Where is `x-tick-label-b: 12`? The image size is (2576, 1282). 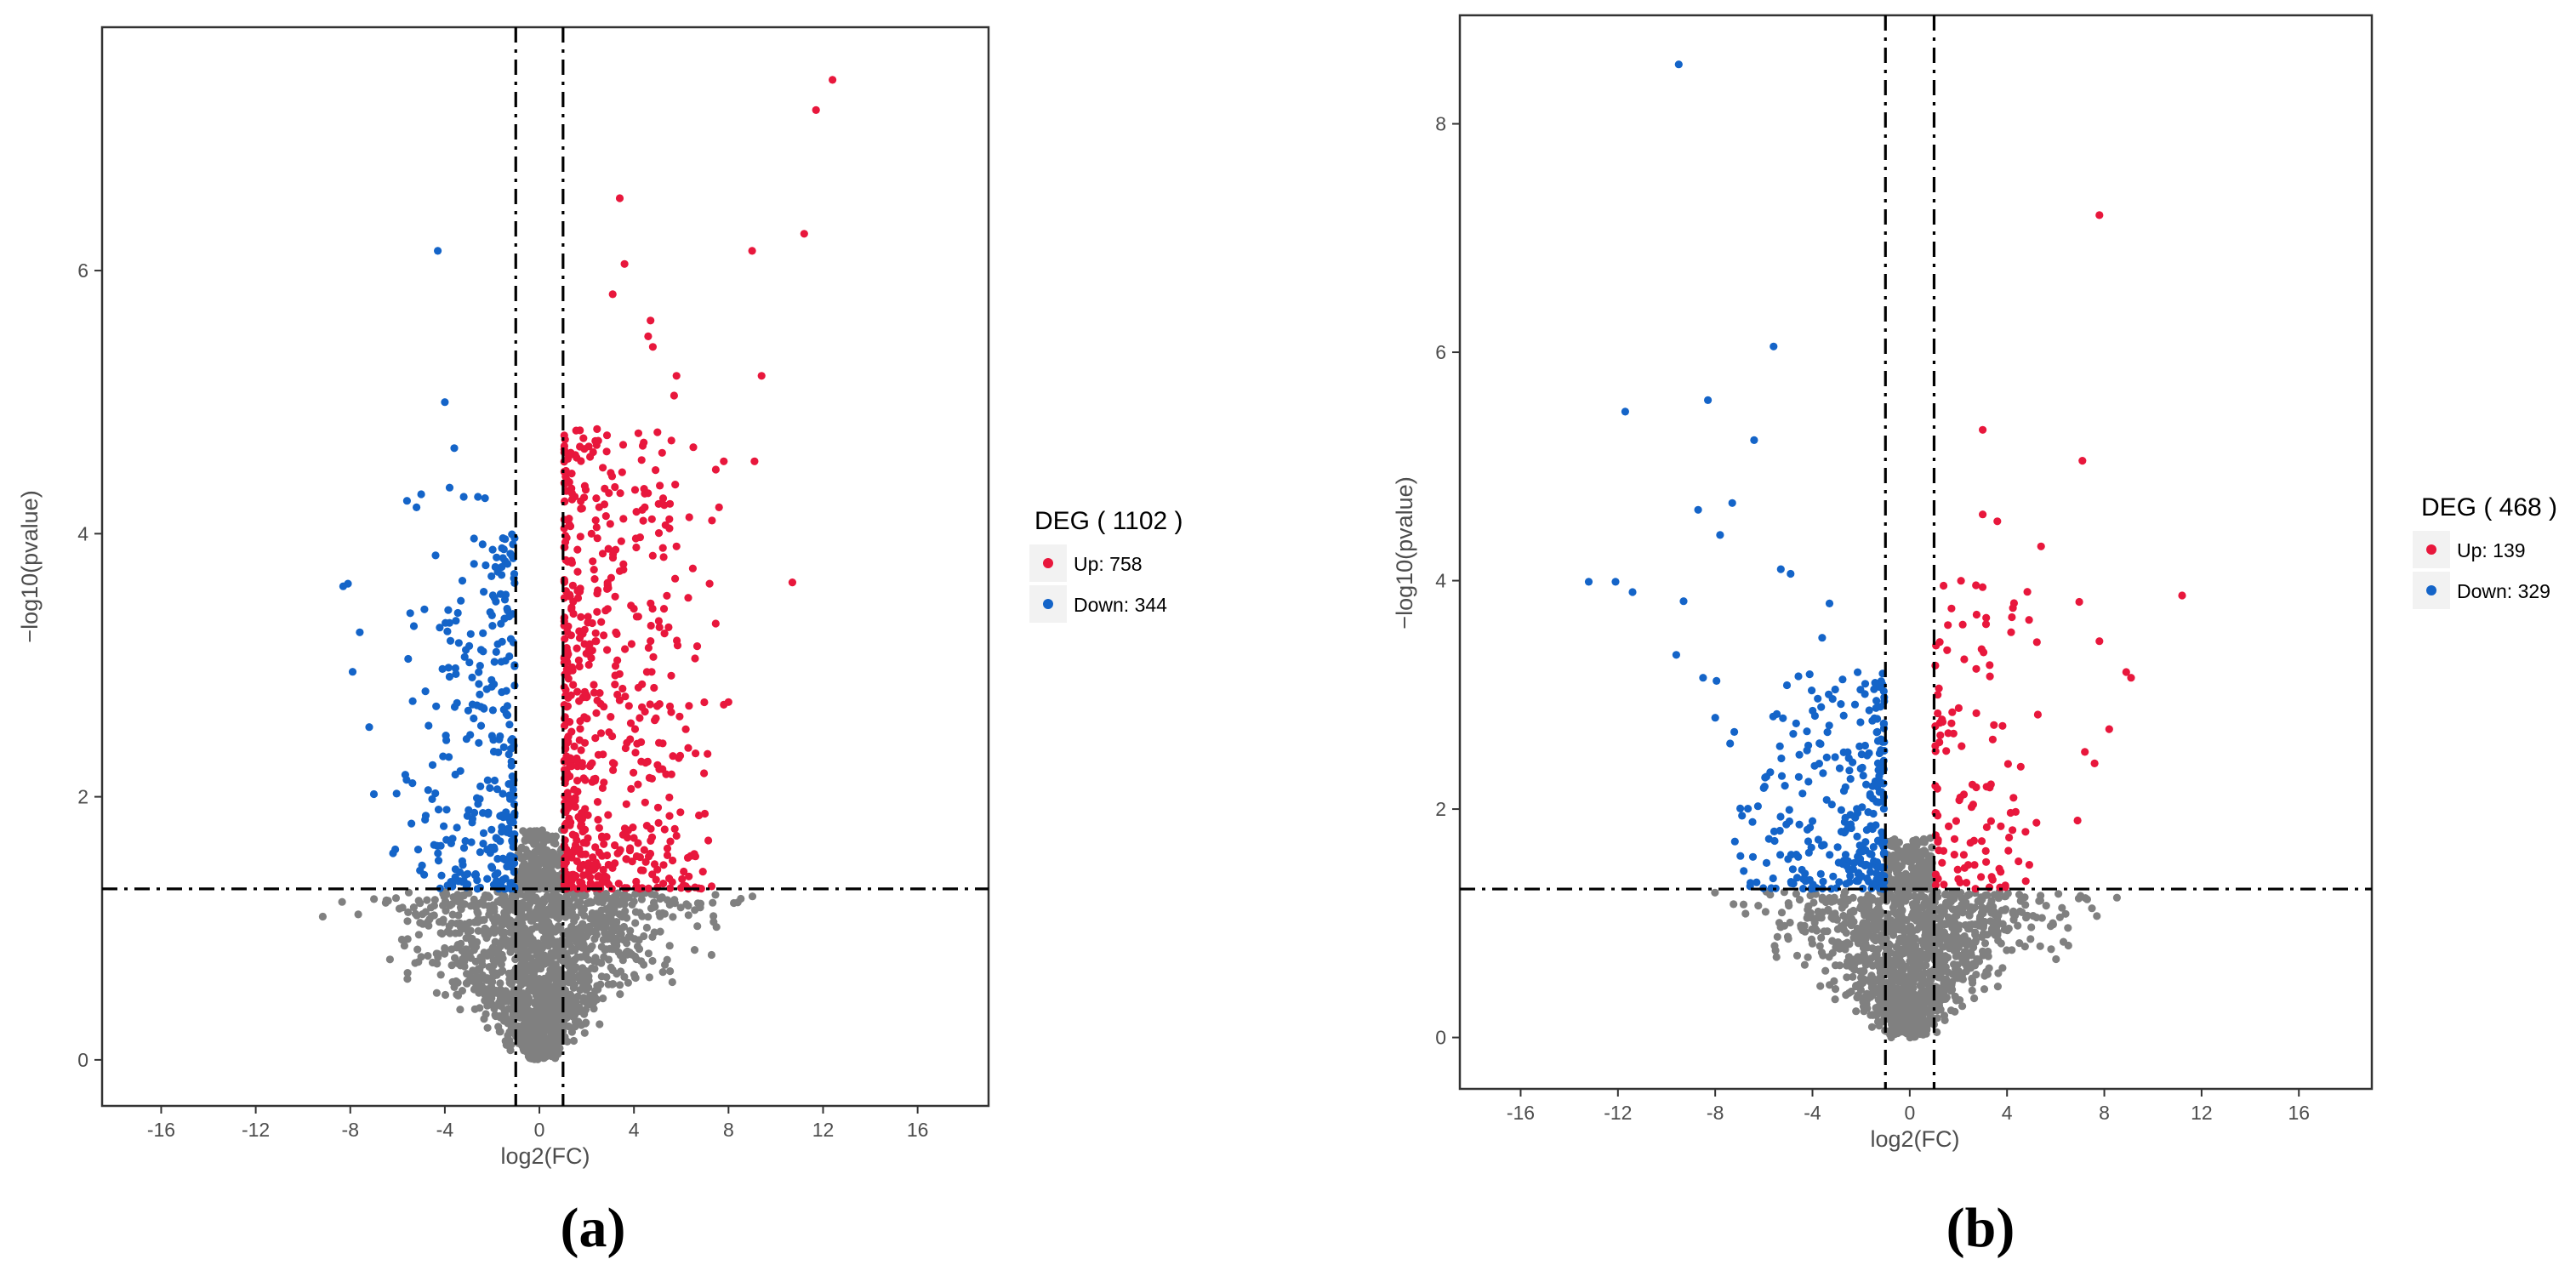 x-tick-label-b: 12 is located at coordinates (2202, 1113).